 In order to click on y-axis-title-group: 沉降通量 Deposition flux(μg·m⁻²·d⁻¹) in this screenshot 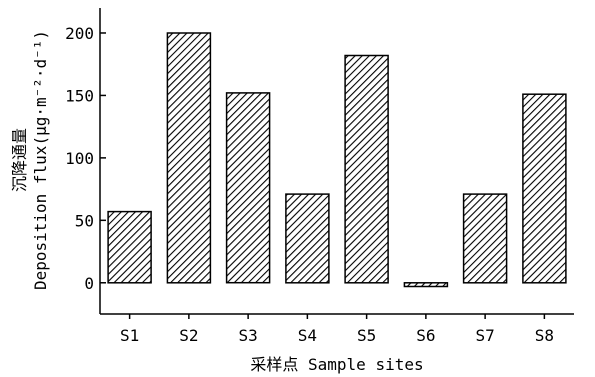, I will do `click(30, 160)`.